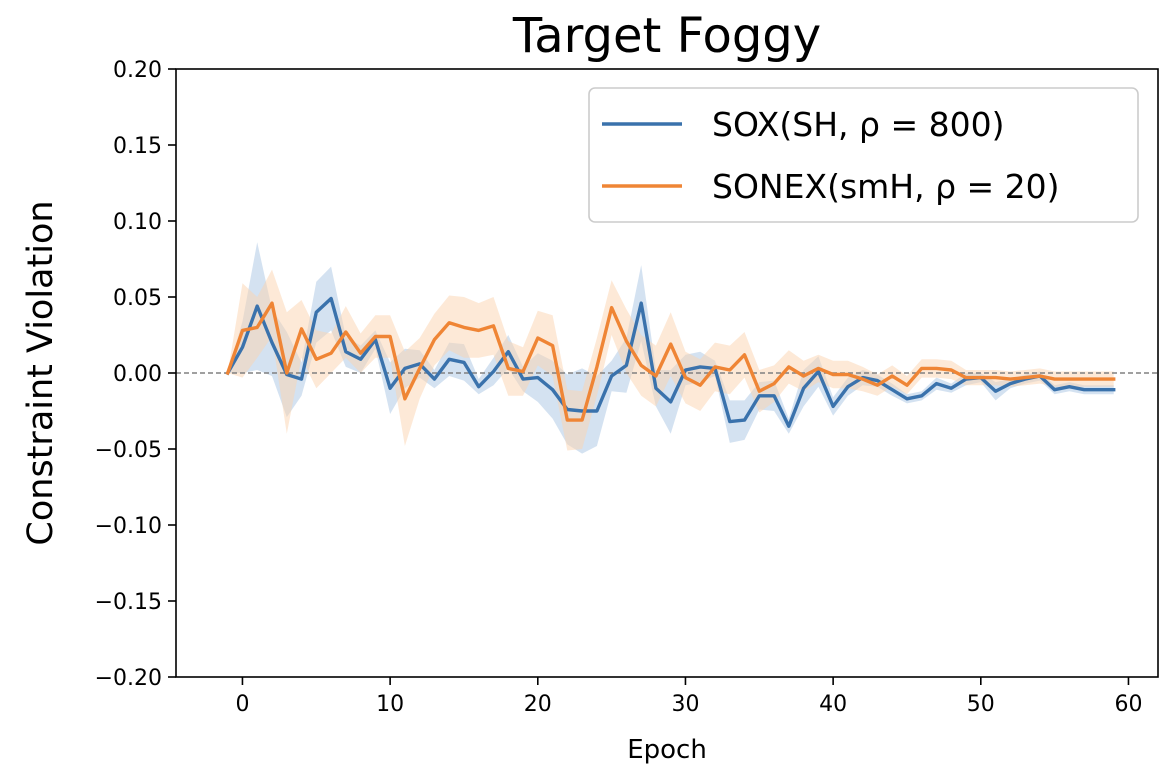  I want to click on y-axis-ticks: −0.20 −0.15 −0.10 −0.05 0.00 0.05 0.10 0.15 0.20, so click(135, 374).